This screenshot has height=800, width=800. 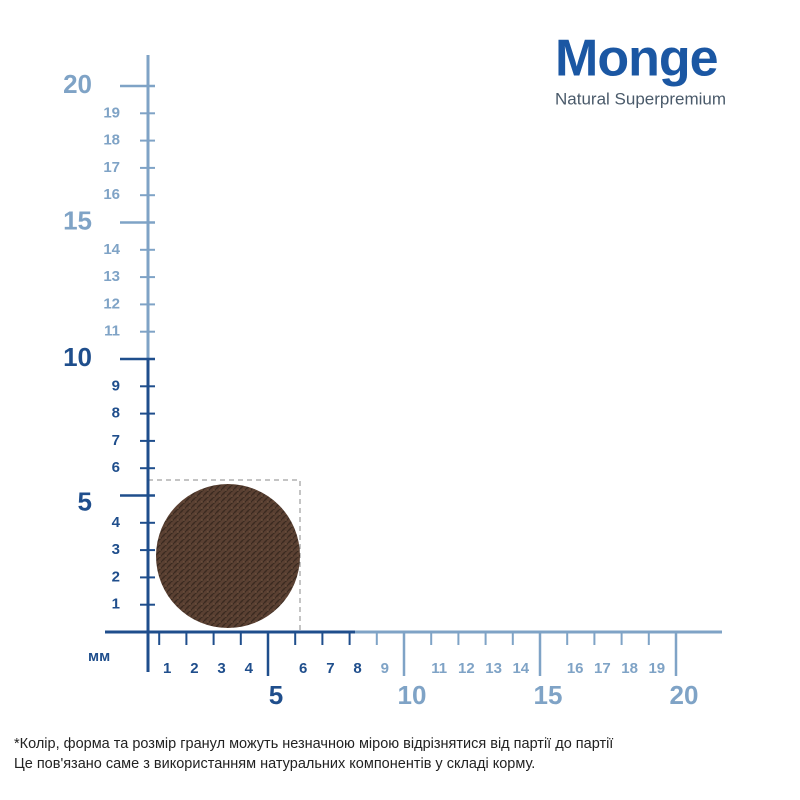 I want to click on tagline: Natural Superpremium, so click(x=640, y=98).